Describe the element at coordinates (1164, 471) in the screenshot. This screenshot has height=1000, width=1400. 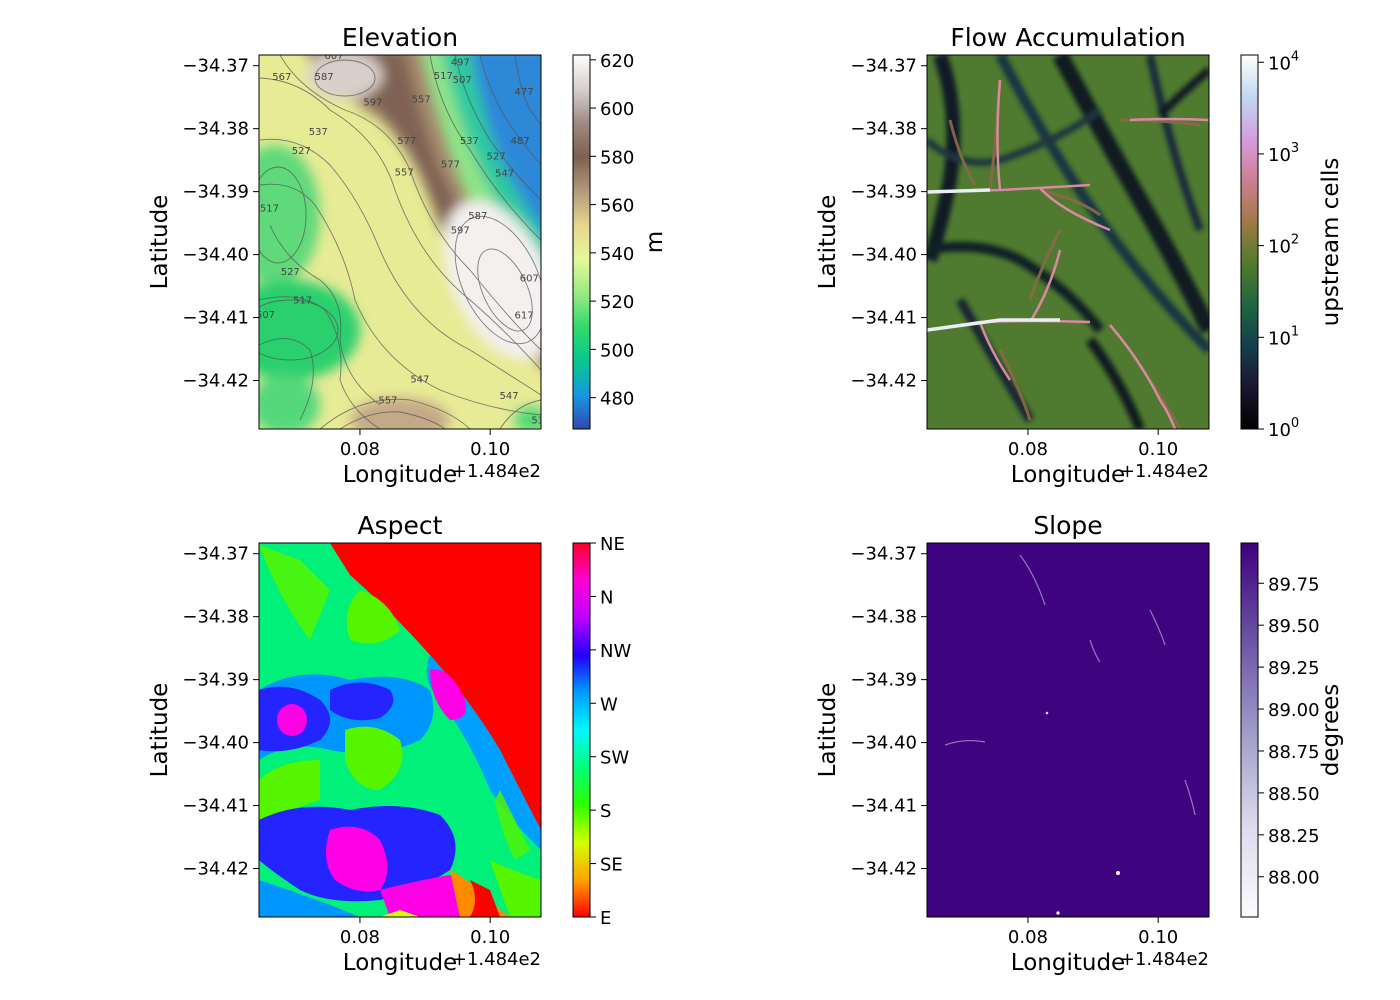
I see `flow-x-offset: +1.484e2` at that location.